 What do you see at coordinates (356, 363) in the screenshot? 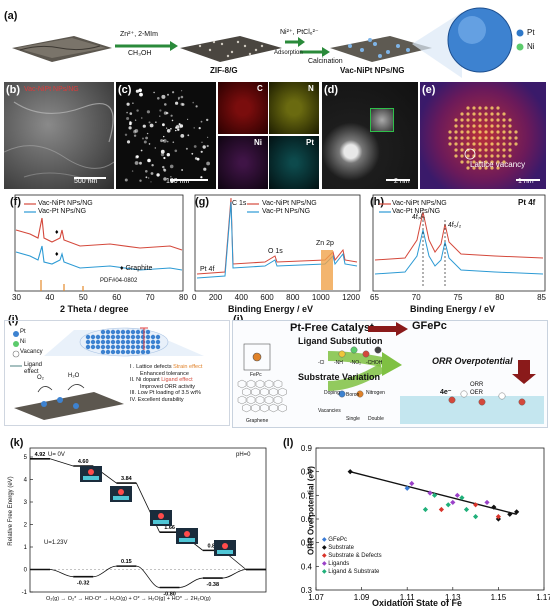
I see `j-lig-3: -NO₂` at bounding box center [356, 363].